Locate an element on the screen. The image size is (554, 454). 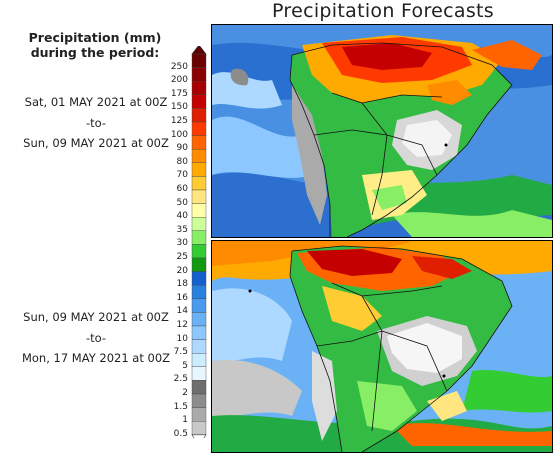
legend-heading-line2: during the period: is located at coordinates (95, 52).